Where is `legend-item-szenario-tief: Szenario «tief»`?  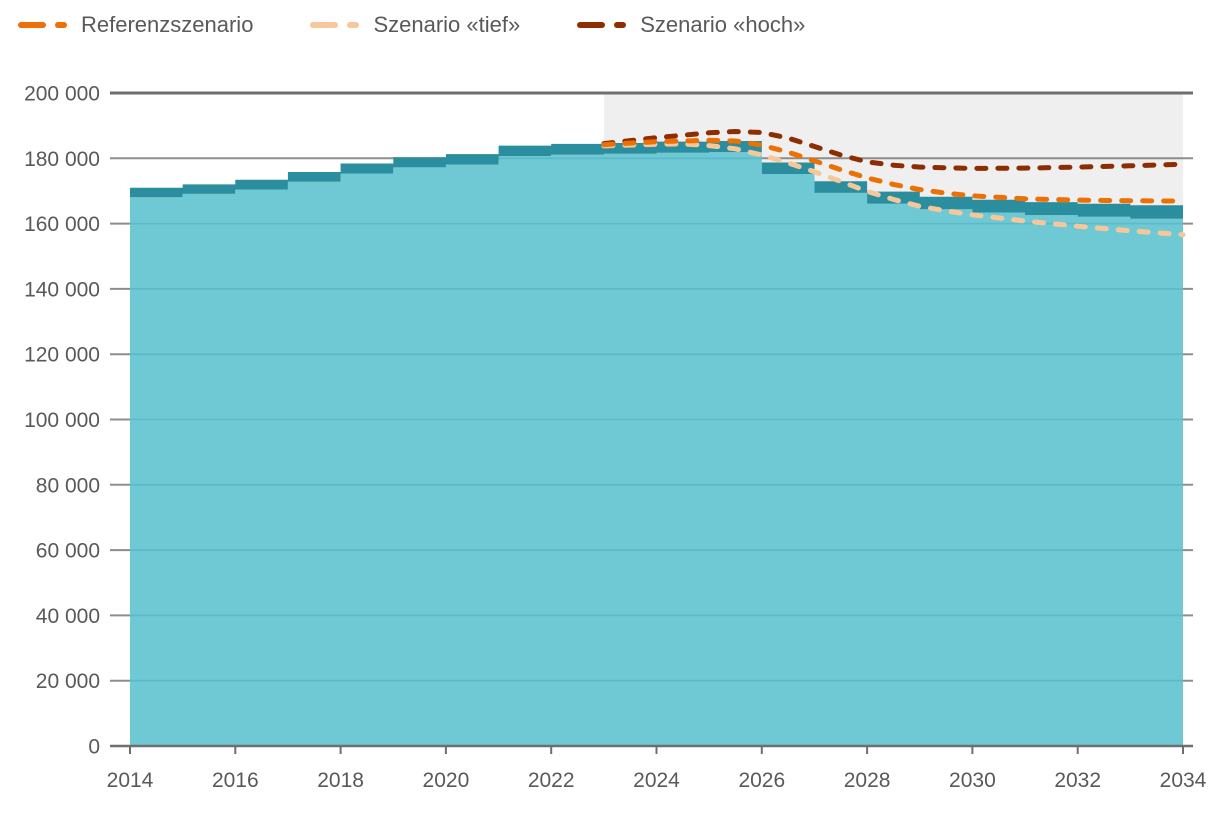
legend-item-szenario-tief: Szenario «tief» is located at coordinates (415, 25).